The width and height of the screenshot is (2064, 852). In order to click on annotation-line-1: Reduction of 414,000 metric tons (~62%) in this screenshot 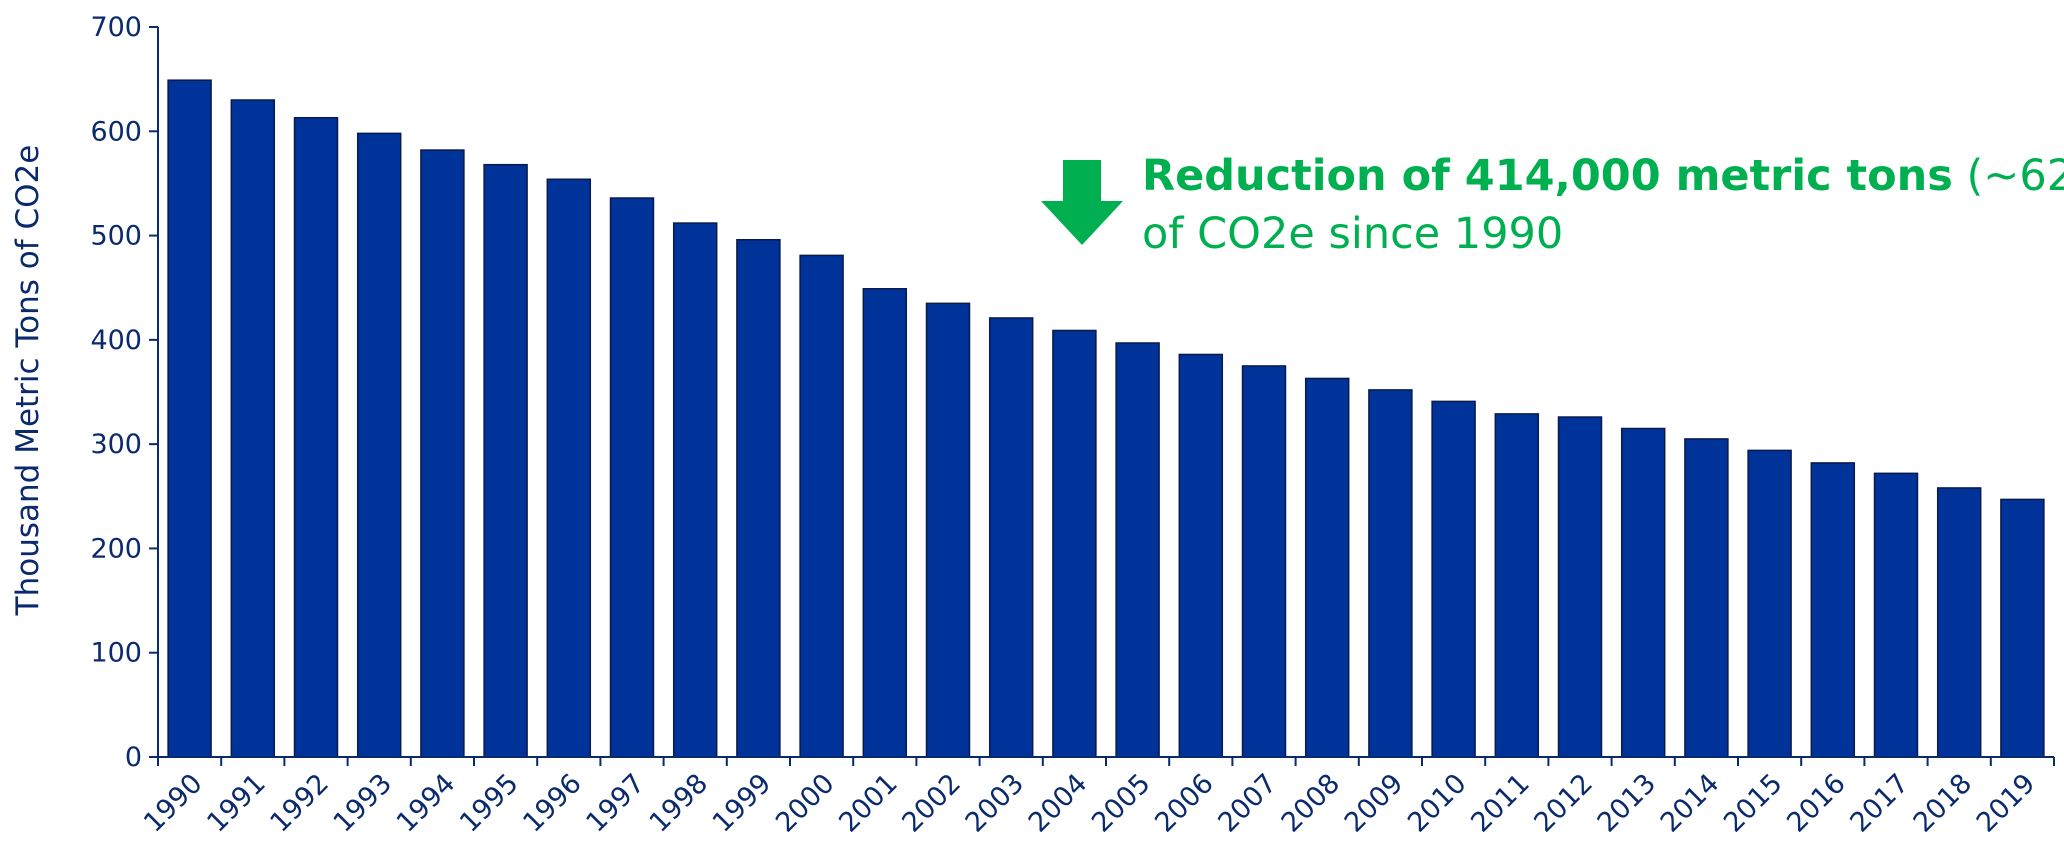, I will do `click(1603, 176)`.